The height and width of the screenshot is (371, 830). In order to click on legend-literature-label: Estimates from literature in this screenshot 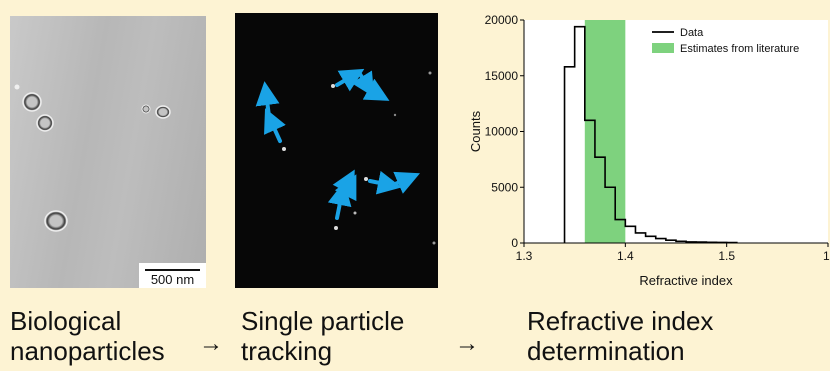, I will do `click(739, 49)`.